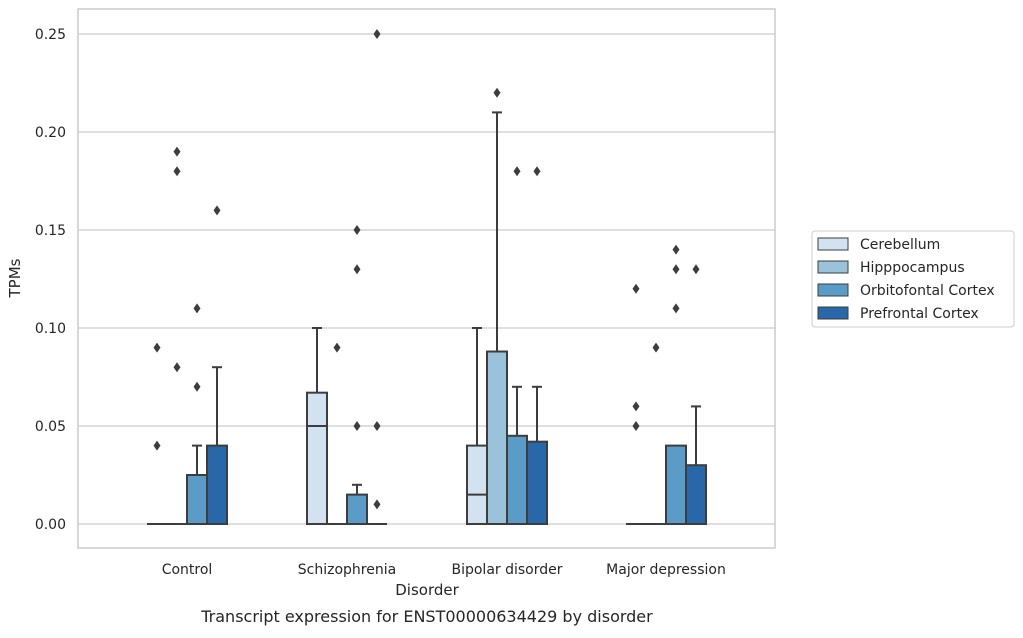 The image size is (1023, 638). I want to click on y-tick-label: 0.15, so click(50, 231).